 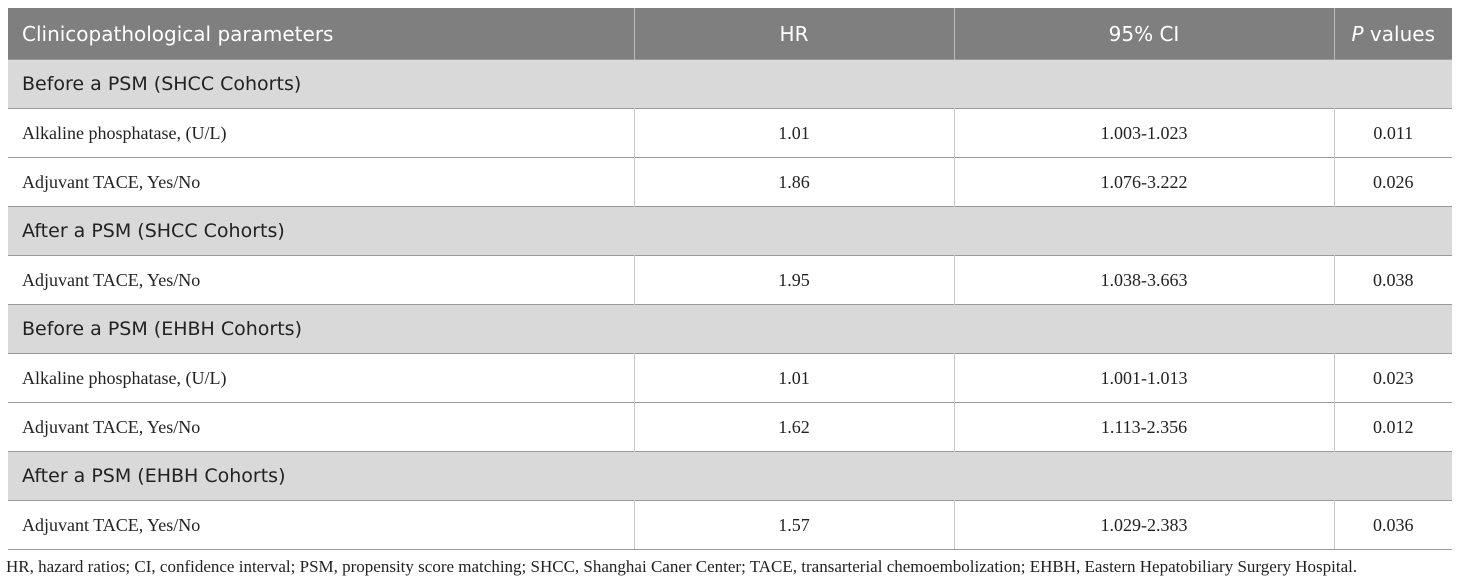 I want to click on section-row: After a PSM (EHBH Cohorts), so click(x=730, y=476).